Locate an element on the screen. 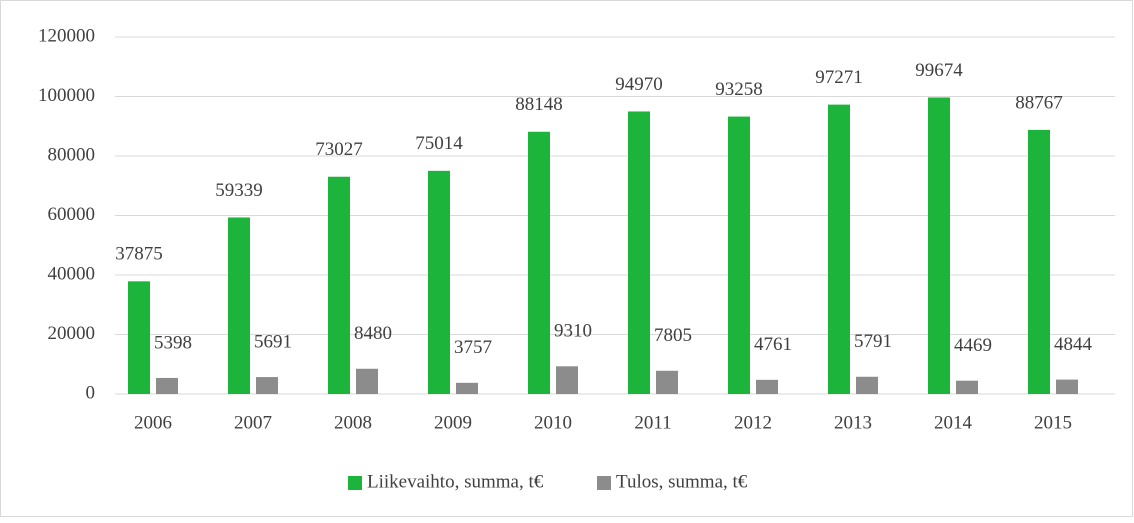 This screenshot has height=523, width=1134. y-tick-label: 20000 is located at coordinates (72, 333).